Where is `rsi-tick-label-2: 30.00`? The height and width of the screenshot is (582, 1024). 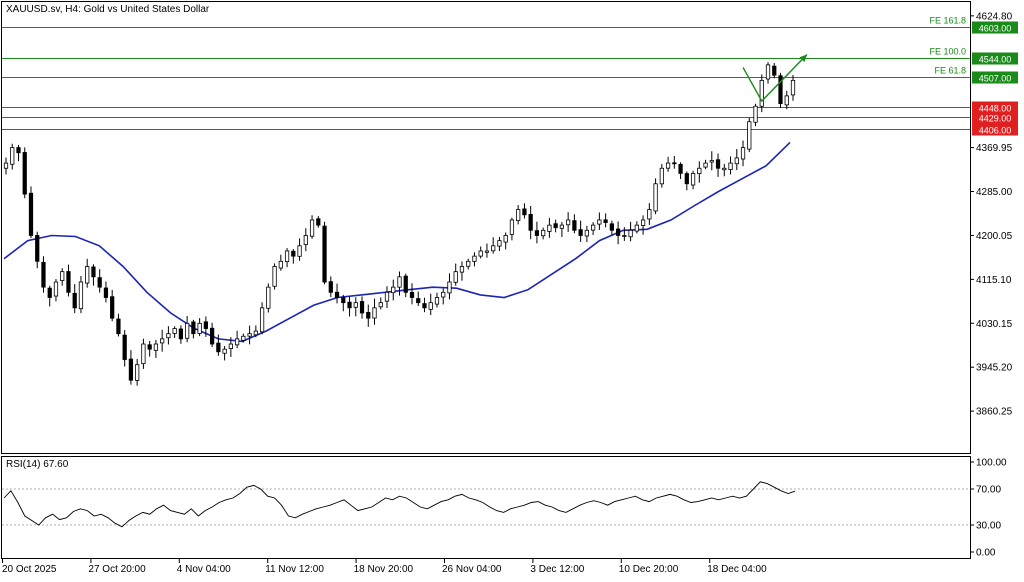
rsi-tick-label-2: 30.00 is located at coordinates (988, 526).